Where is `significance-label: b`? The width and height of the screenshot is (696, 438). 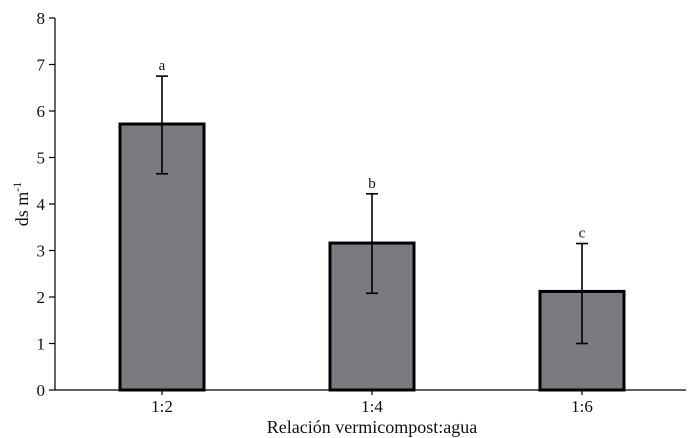 significance-label: b is located at coordinates (372, 184).